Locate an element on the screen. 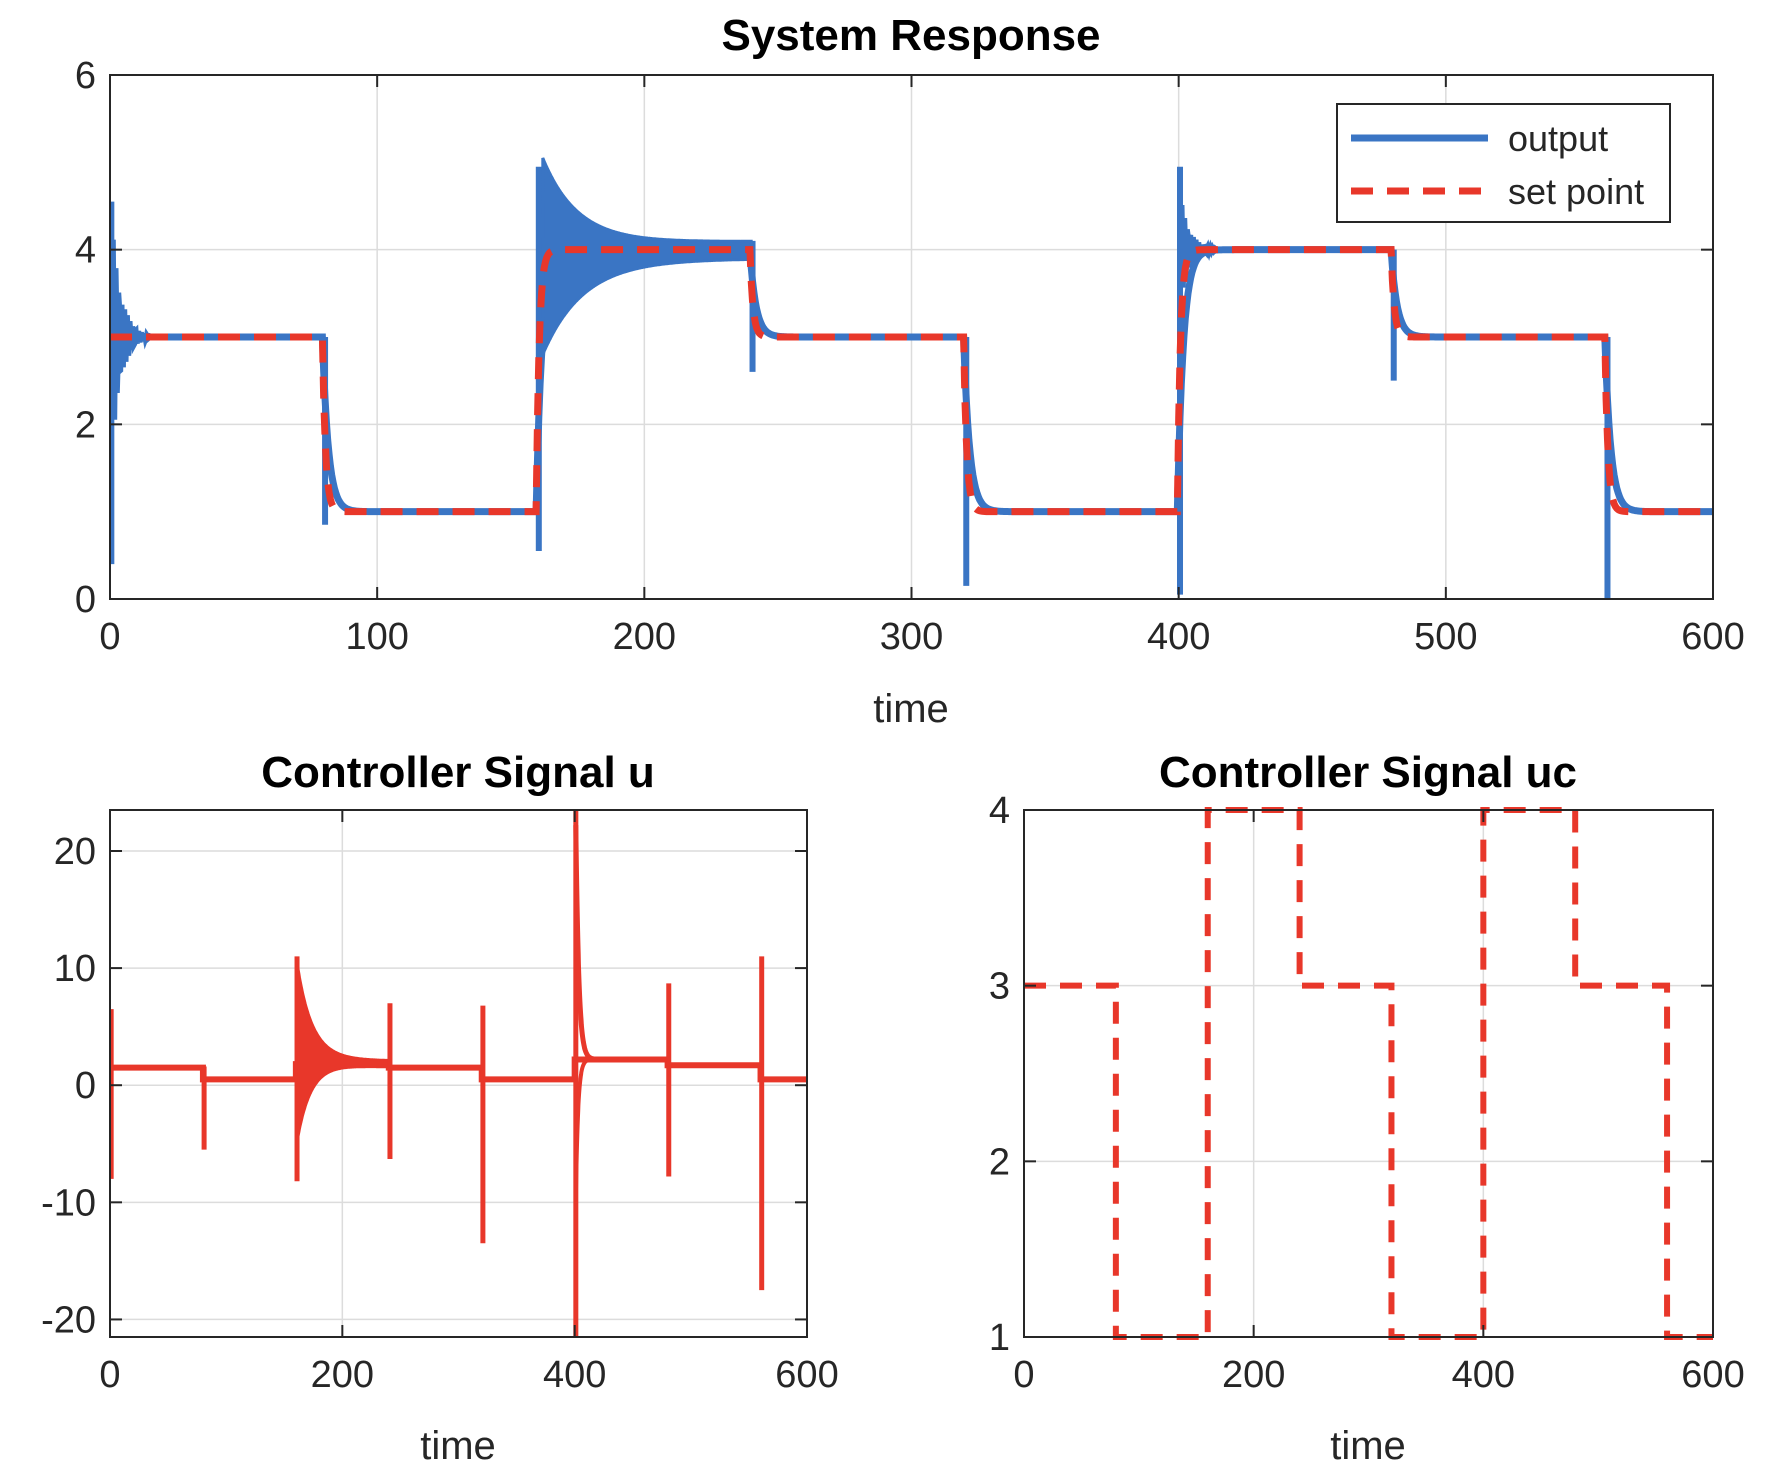 The width and height of the screenshot is (1790, 1482). u-level-line is located at coordinates (458, 1069).